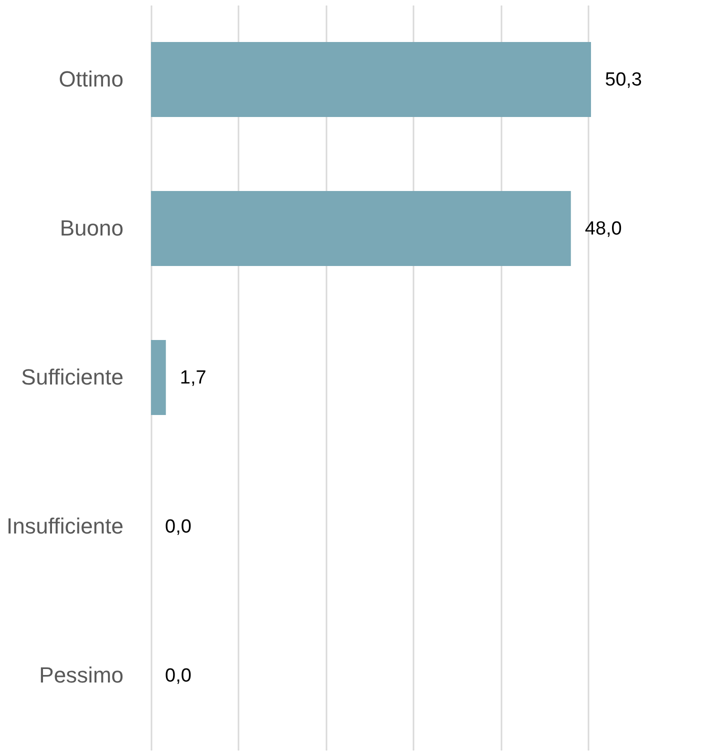 This screenshot has width=705, height=756. I want to click on data-label: 50,3, so click(623, 80).